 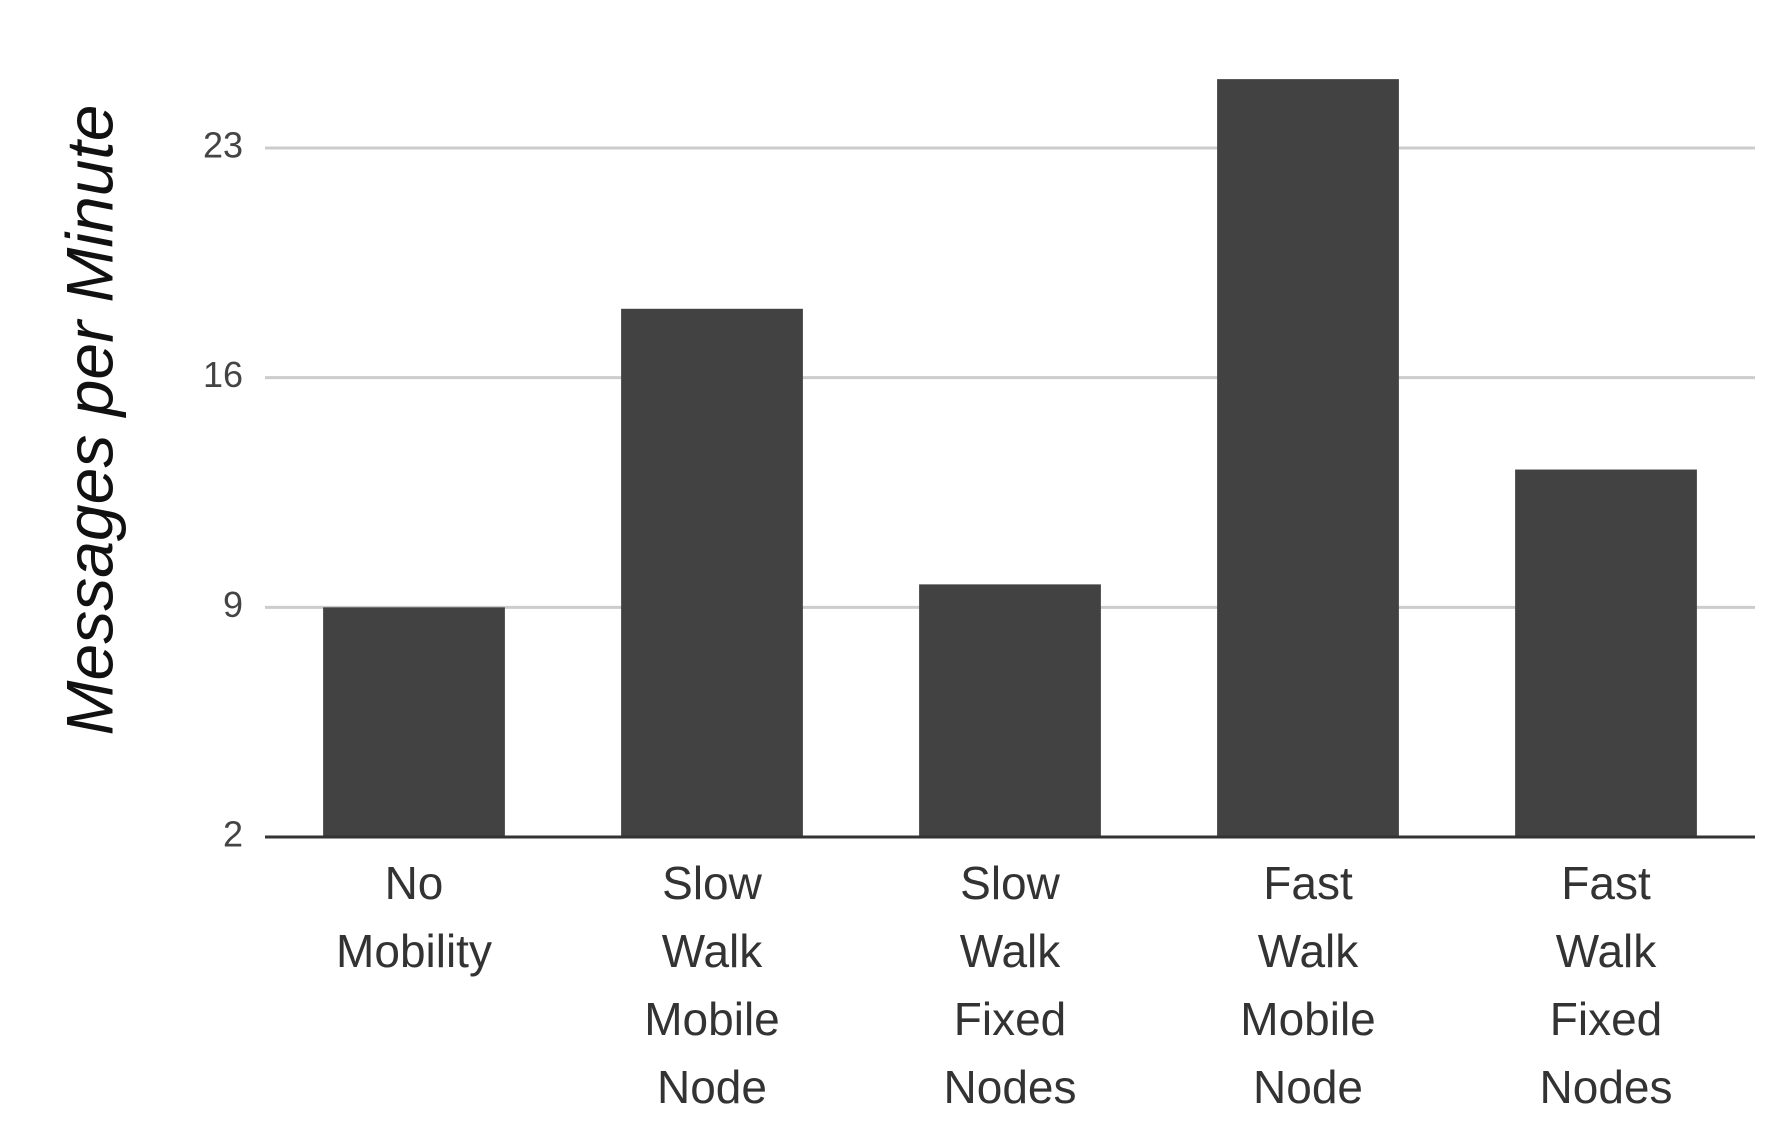 I want to click on y-tick-label: 9, so click(x=233, y=604).